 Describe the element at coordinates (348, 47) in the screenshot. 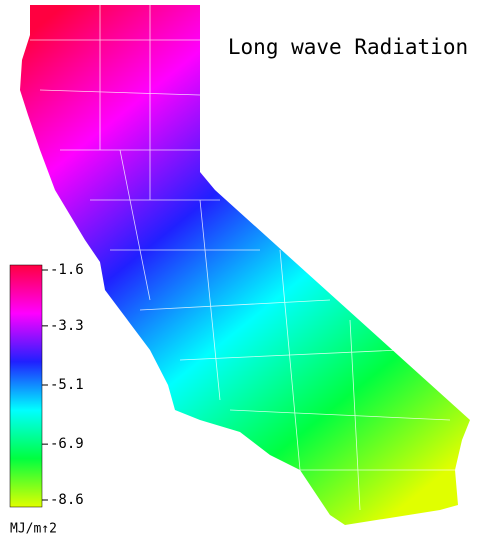

I see `map-title: Long wave Radiation` at that location.